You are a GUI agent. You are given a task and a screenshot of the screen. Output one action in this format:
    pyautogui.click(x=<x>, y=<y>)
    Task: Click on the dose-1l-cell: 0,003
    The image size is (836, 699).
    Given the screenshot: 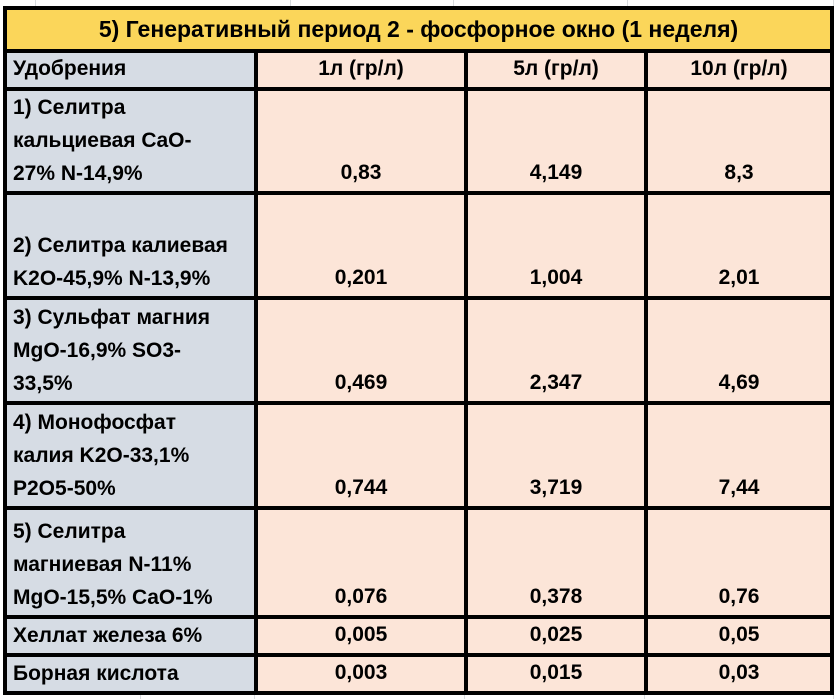 What is the action you would take?
    pyautogui.click(x=361, y=674)
    